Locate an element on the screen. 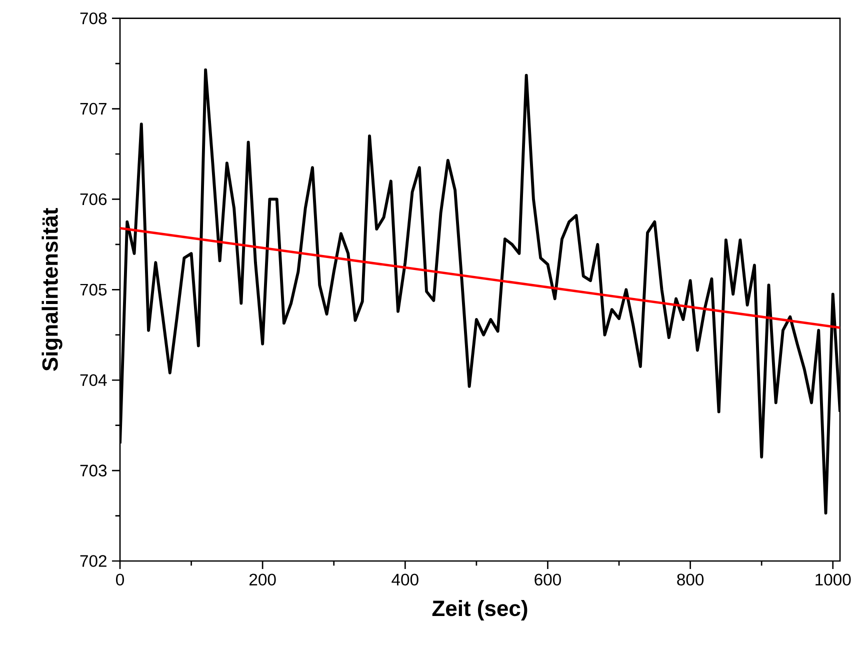 The height and width of the screenshot is (646, 863). y-tick-label: 708 is located at coordinates (93, 18).